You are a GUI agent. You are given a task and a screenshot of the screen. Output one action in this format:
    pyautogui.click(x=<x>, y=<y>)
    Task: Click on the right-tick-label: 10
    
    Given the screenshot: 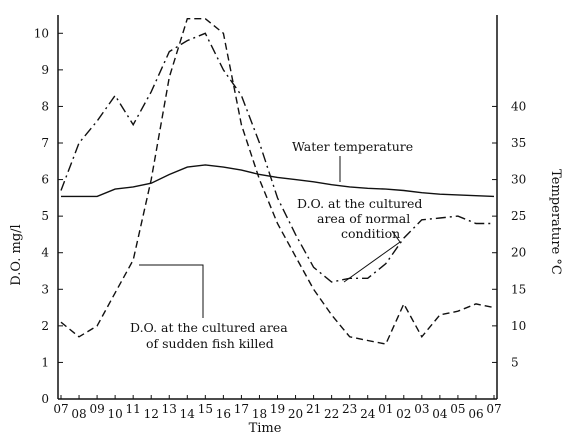 What is the action you would take?
    pyautogui.click(x=518, y=326)
    